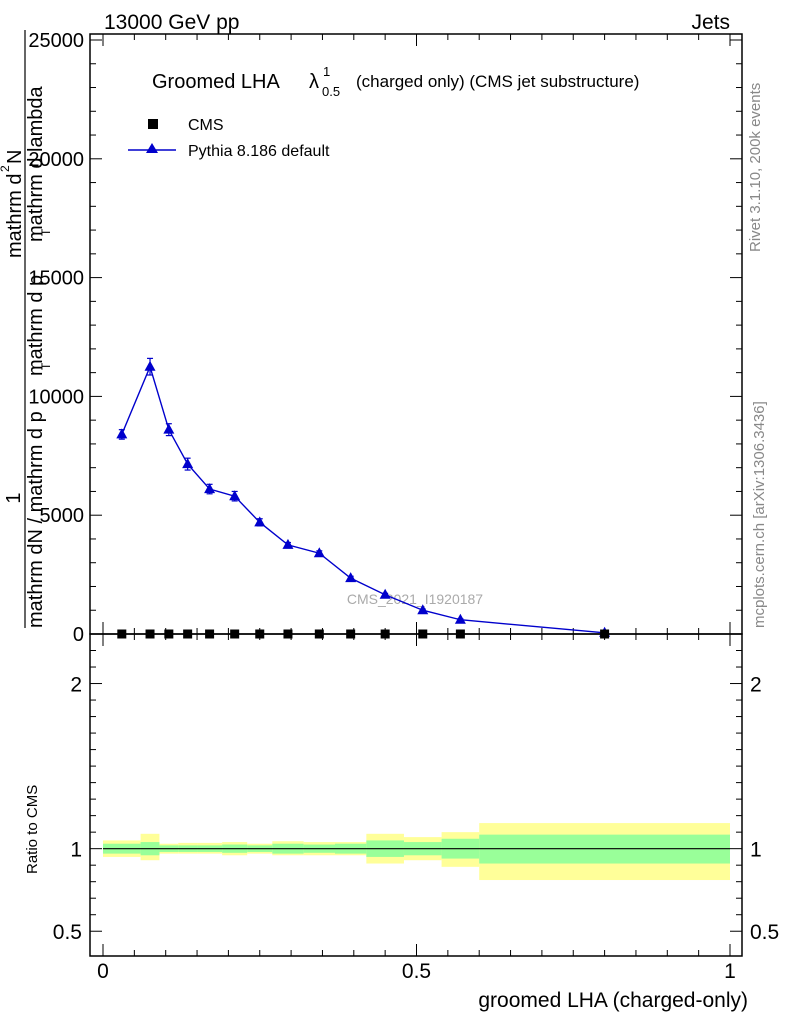 Image resolution: width=786 pixels, height=1024 pixels. Describe the element at coordinates (46, 232) in the screenshot. I see `ylabel-denom-sub2: T` at that location.